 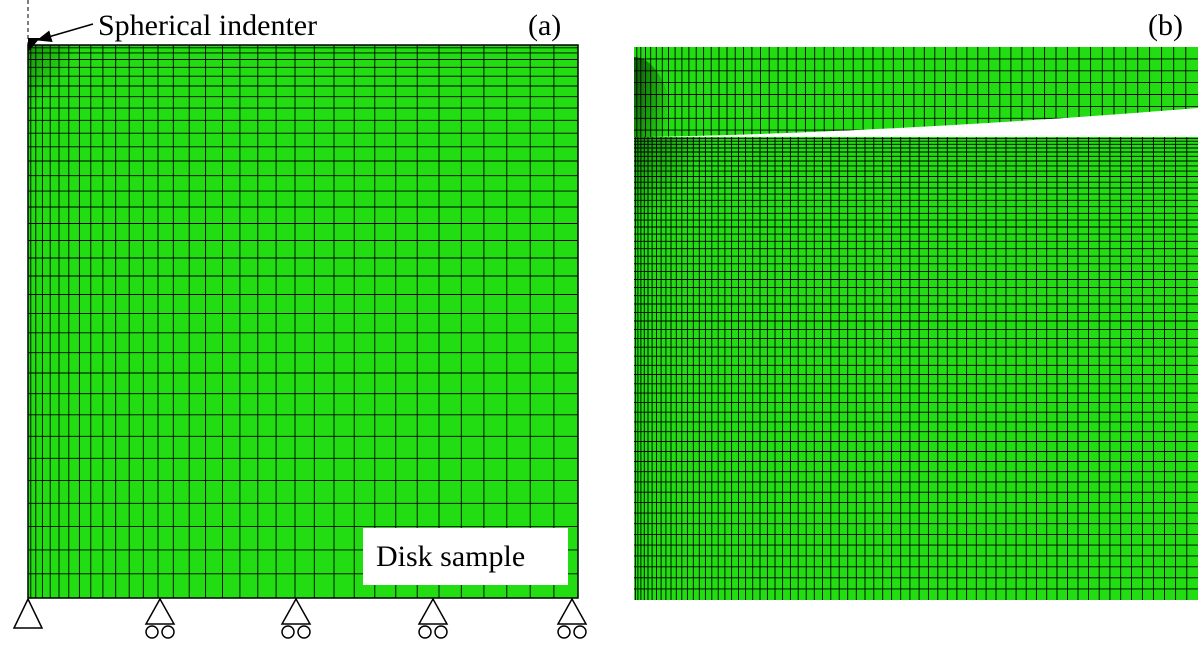 What do you see at coordinates (1165, 25) in the screenshot?
I see `panel-label: (b)` at bounding box center [1165, 25].